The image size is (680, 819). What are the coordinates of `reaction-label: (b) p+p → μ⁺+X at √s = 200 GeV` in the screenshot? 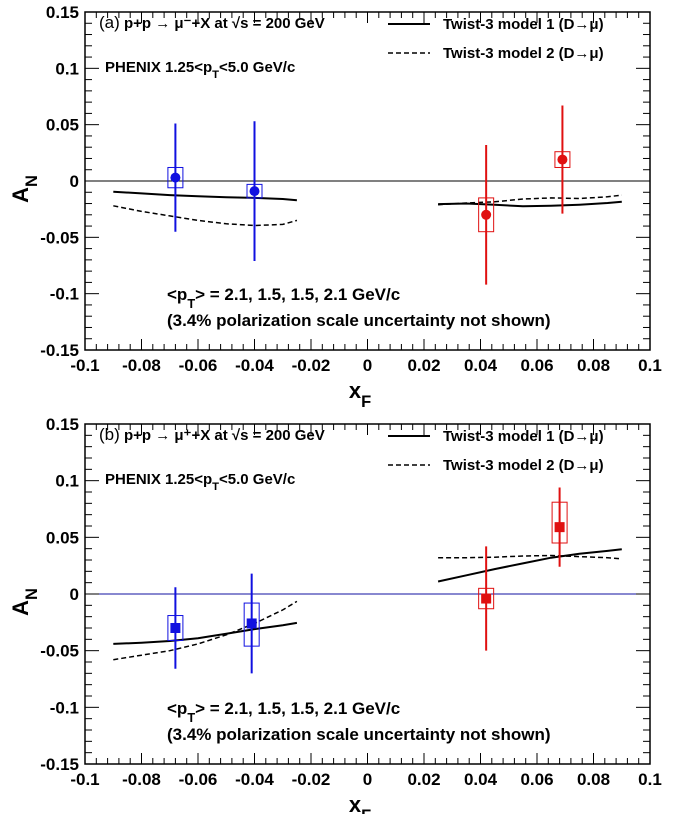 It's located at (212, 434).